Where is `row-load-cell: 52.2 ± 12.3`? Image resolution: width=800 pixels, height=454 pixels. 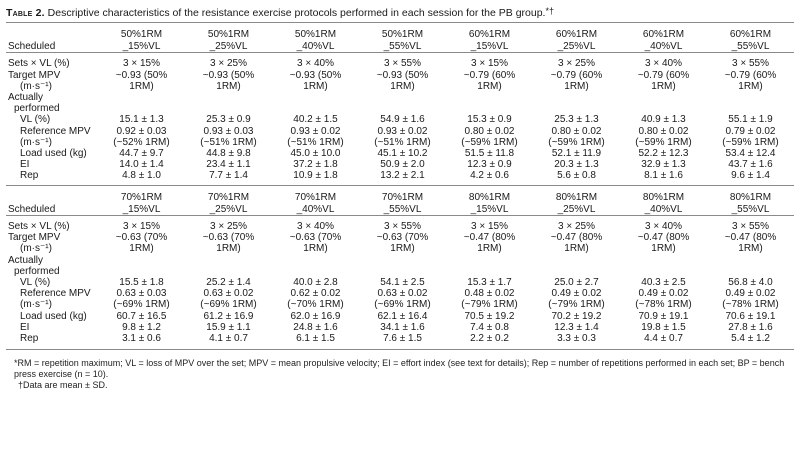 row-load-cell: 52.2 ± 12.3 is located at coordinates (663, 154).